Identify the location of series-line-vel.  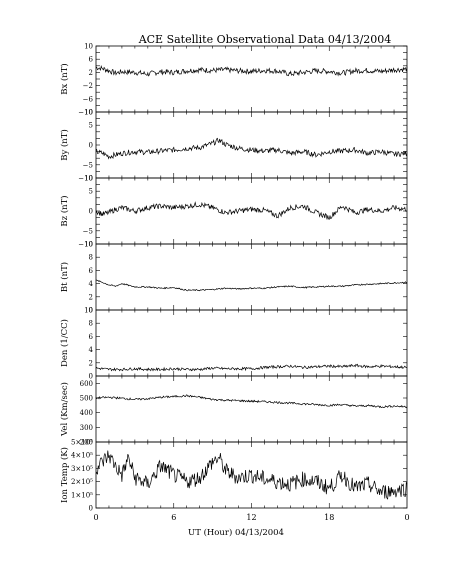
(251, 401).